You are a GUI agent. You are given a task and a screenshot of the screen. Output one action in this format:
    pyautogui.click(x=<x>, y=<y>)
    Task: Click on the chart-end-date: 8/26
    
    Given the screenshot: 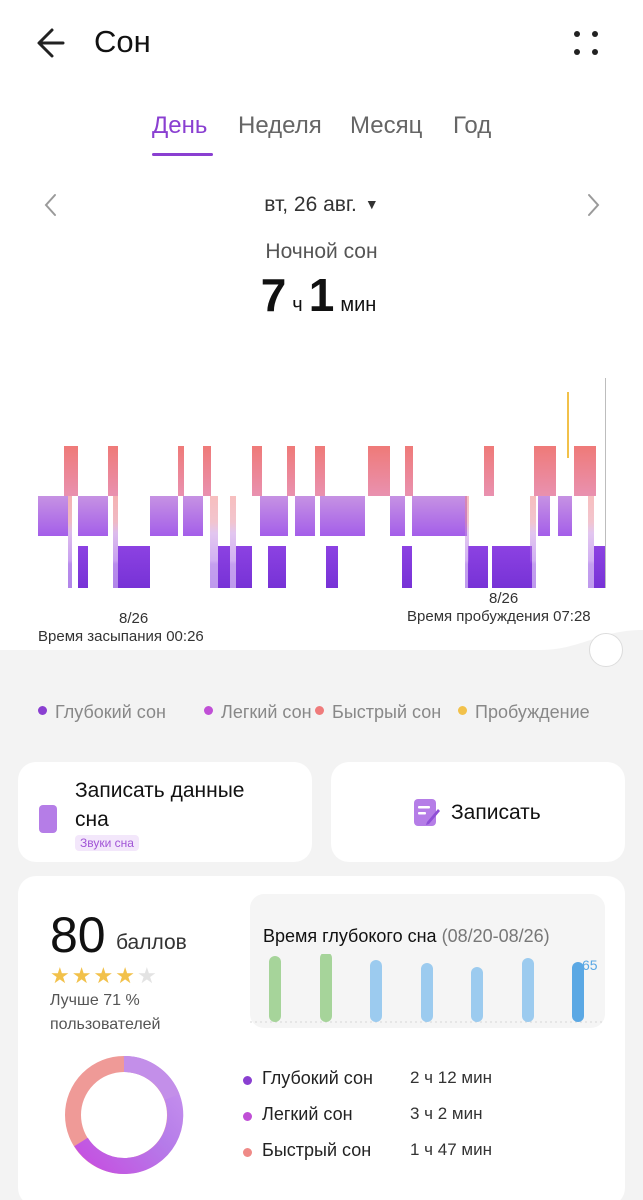 What is the action you would take?
    pyautogui.click(x=504, y=598)
    